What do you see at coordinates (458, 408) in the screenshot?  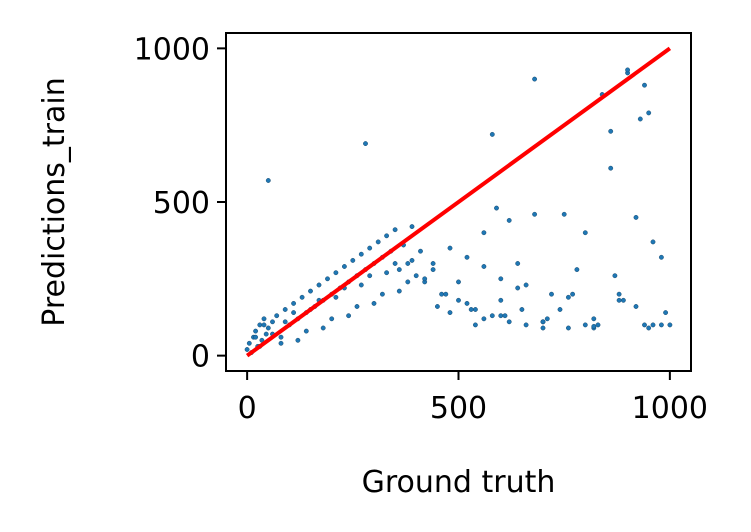 I see `x-tick-label: 500` at bounding box center [458, 408].